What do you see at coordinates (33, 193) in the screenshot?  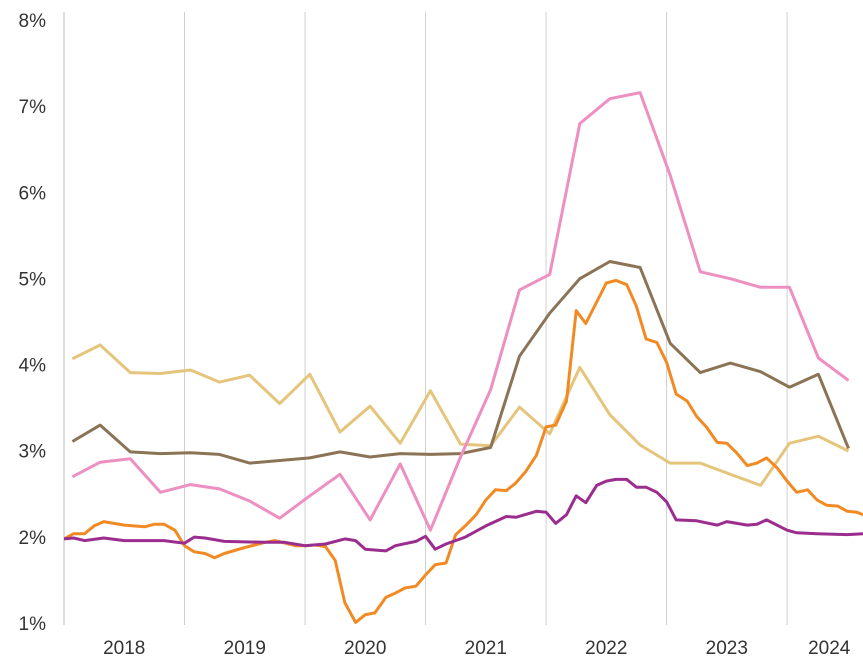 I see `y-tick-label: 6%` at bounding box center [33, 193].